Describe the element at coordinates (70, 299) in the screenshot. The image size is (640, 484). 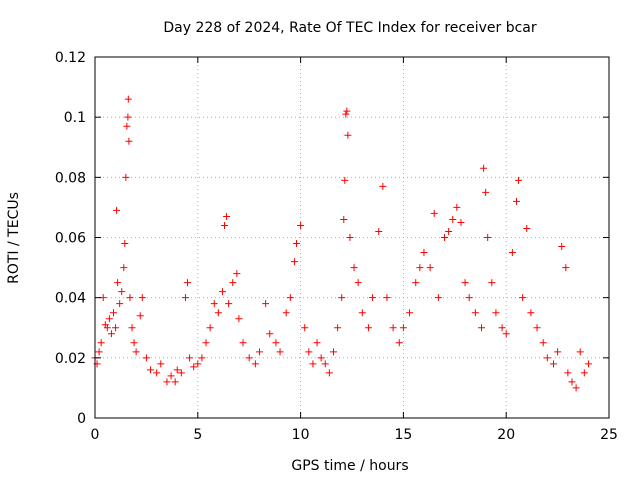
I see `y-tick-label: 0.04` at that location.